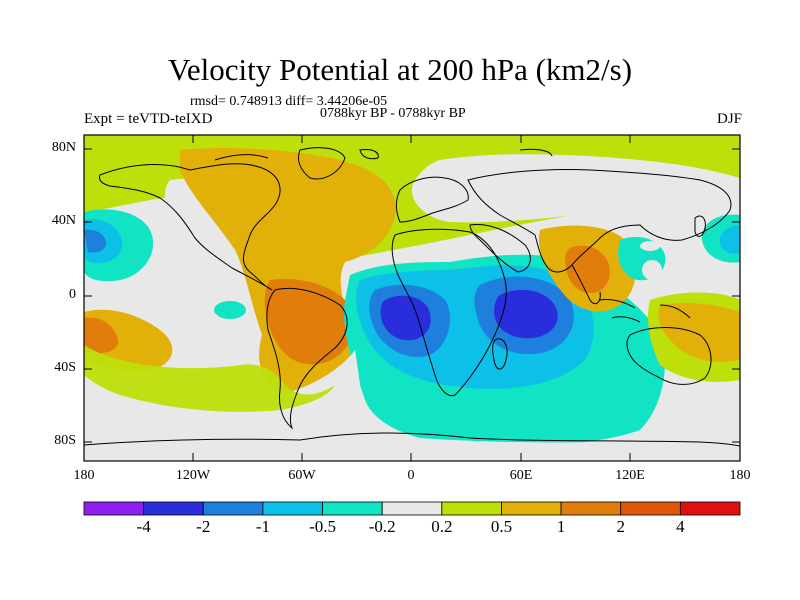 The width and height of the screenshot is (800, 600). Describe the element at coordinates (65, 367) in the screenshot. I see `lat-label: 40S` at that location.